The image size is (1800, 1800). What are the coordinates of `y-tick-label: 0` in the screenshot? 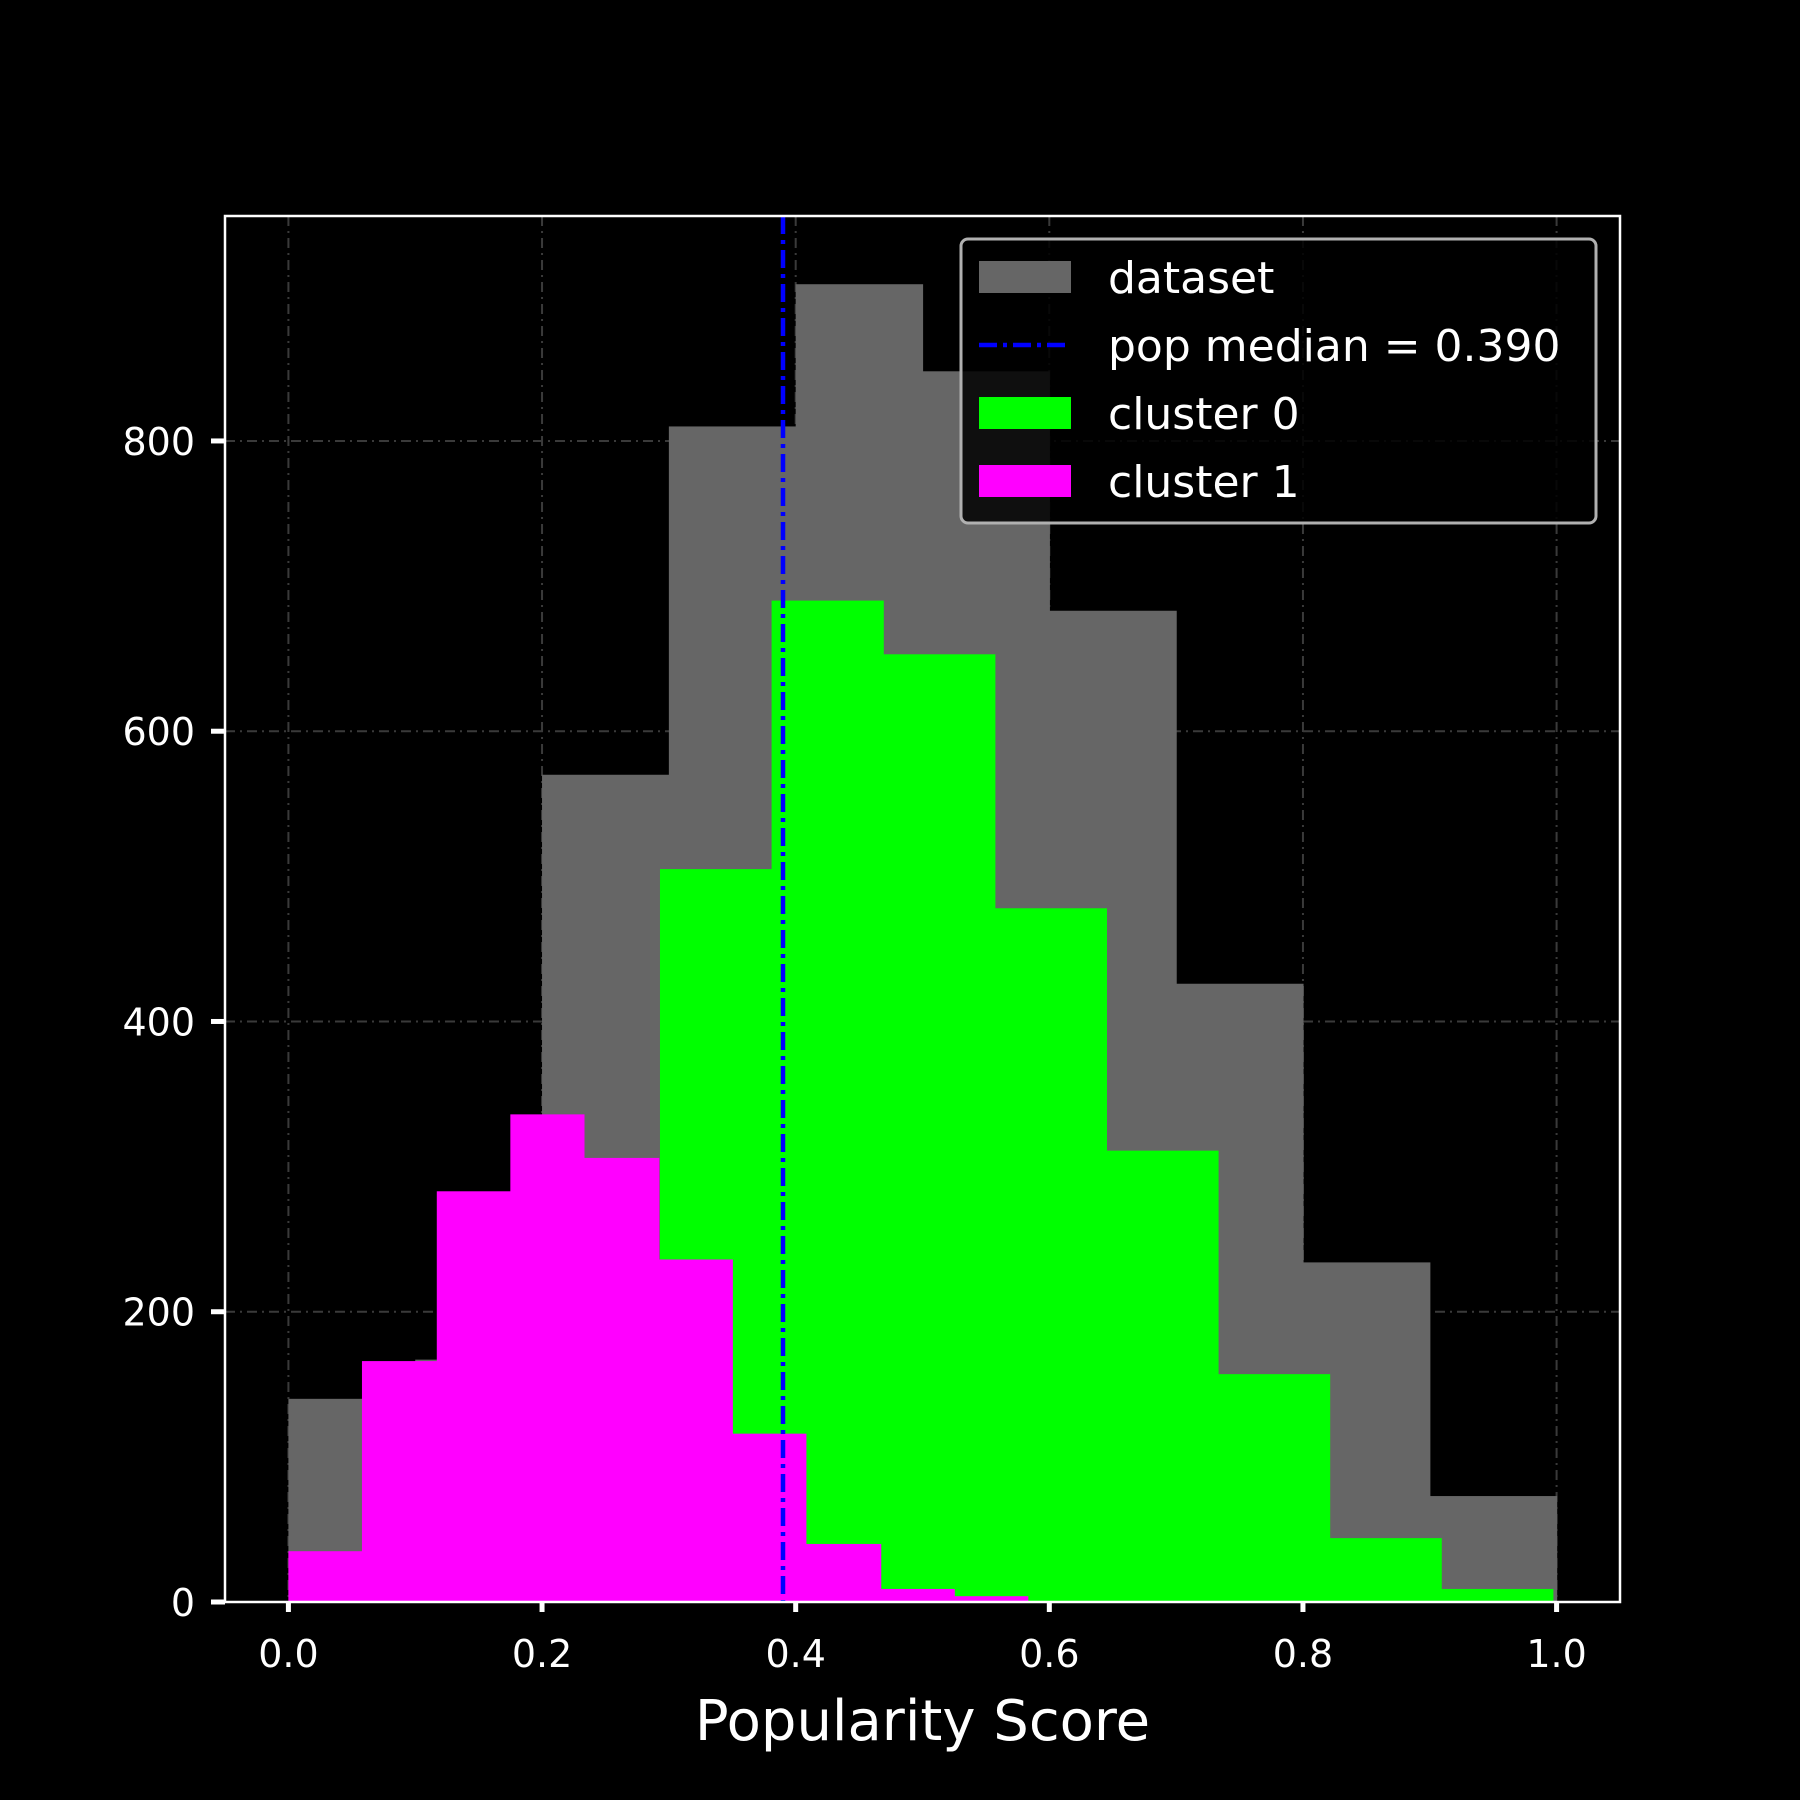 It's located at (183, 1603).